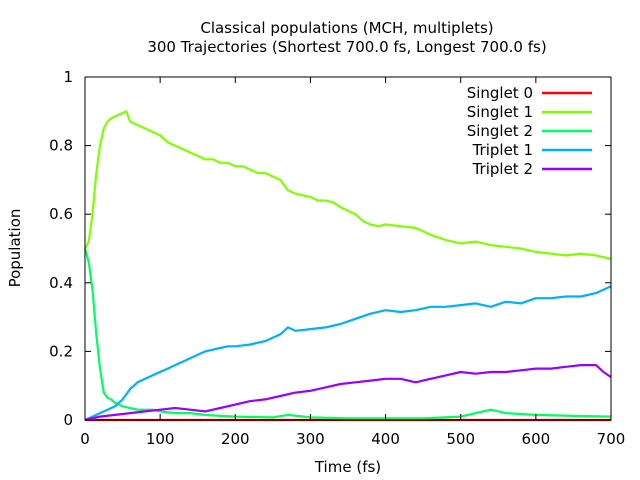 The height and width of the screenshot is (480, 640). Describe the element at coordinates (61, 283) in the screenshot. I see `y-tick-label: 0.4` at that location.